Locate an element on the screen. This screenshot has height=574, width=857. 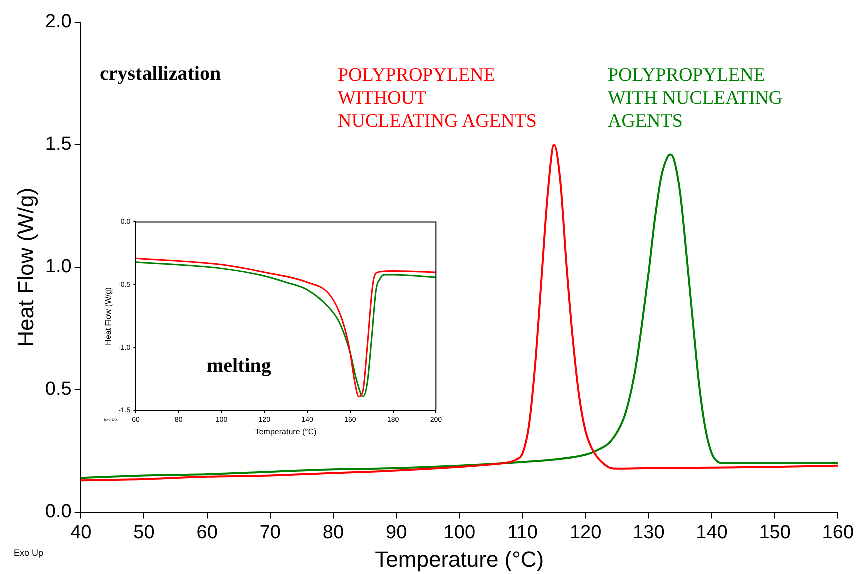
x-tick-label: 40 is located at coordinates (81, 533).